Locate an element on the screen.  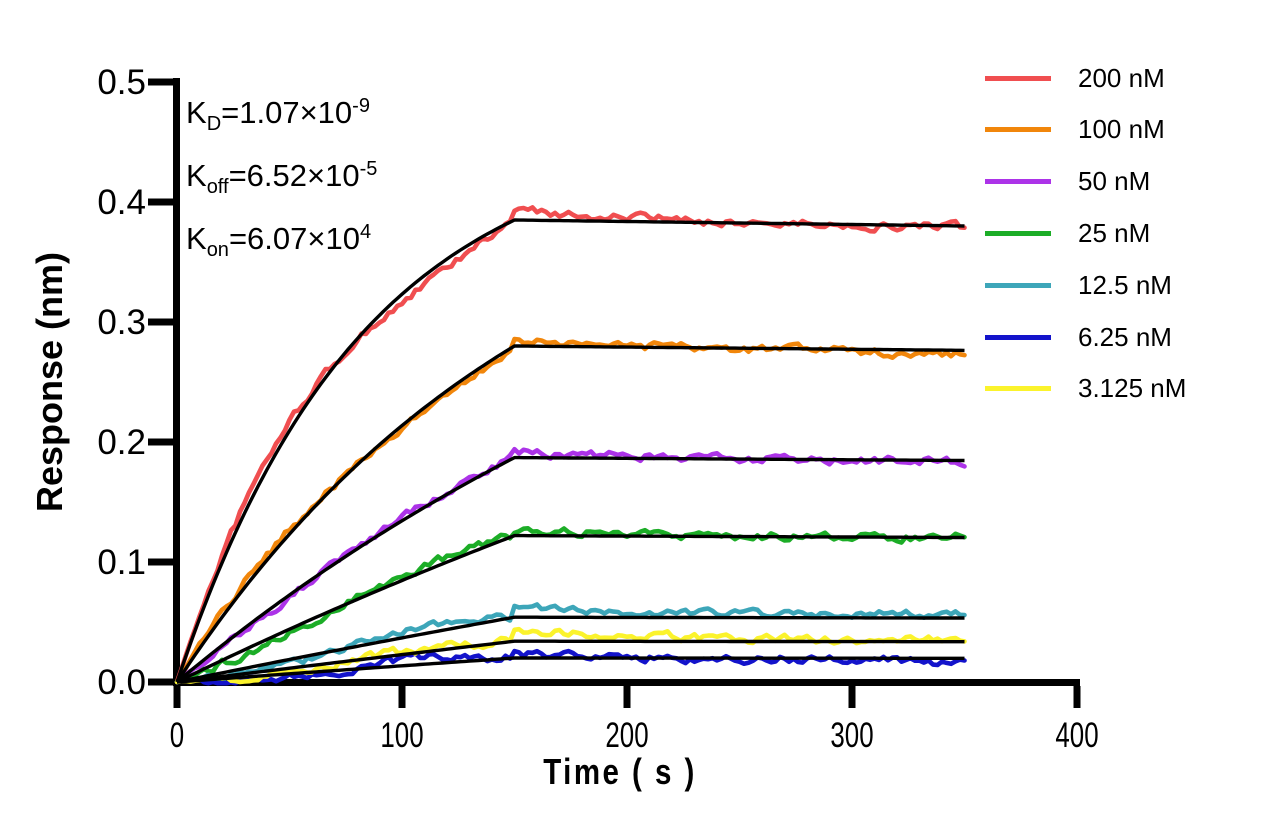
kinetics-annotations: KD=1.07×10-9 Koff=6.52×10-5 Kon=6.07×104 is located at coordinates (281, 178).